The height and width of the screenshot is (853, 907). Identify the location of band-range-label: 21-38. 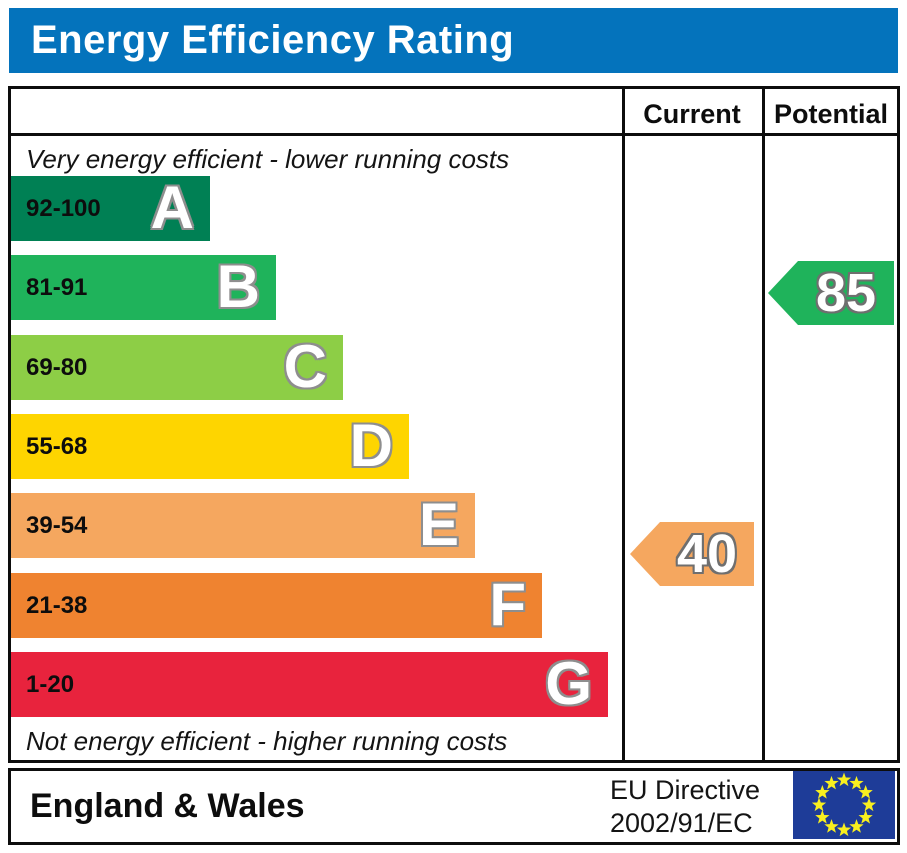
(57, 605).